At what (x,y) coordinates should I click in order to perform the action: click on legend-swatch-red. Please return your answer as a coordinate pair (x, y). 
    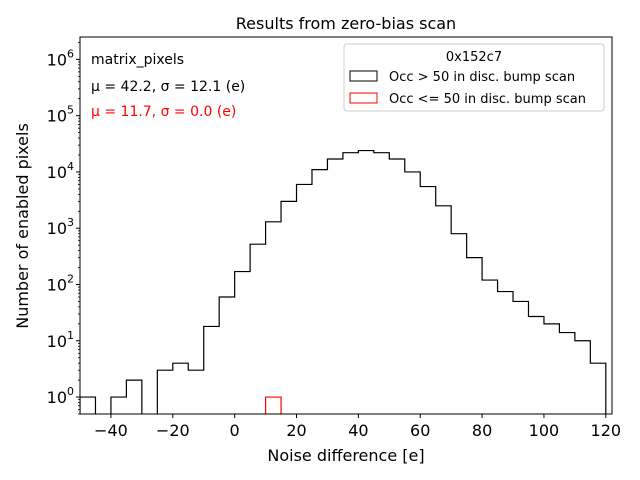
    Looking at the image, I should click on (363, 98).